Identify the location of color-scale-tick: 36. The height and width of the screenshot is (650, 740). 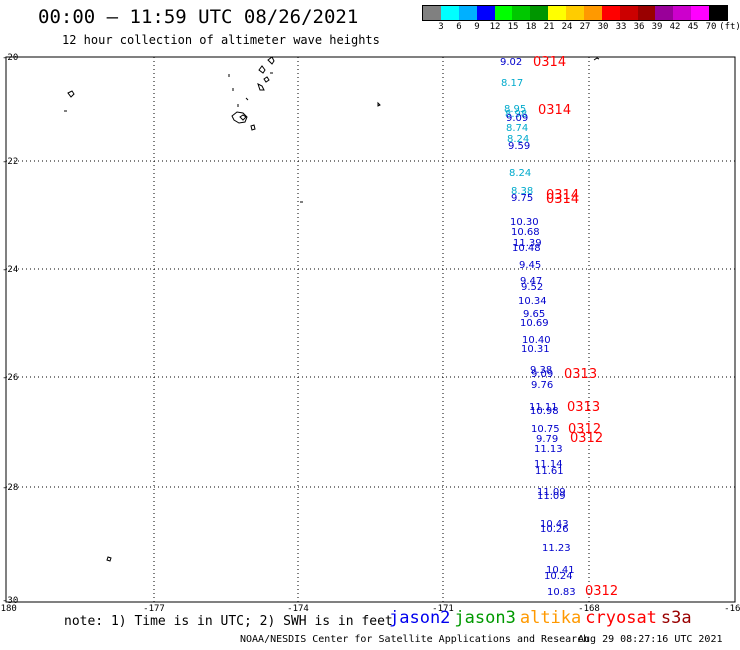
(639, 27).